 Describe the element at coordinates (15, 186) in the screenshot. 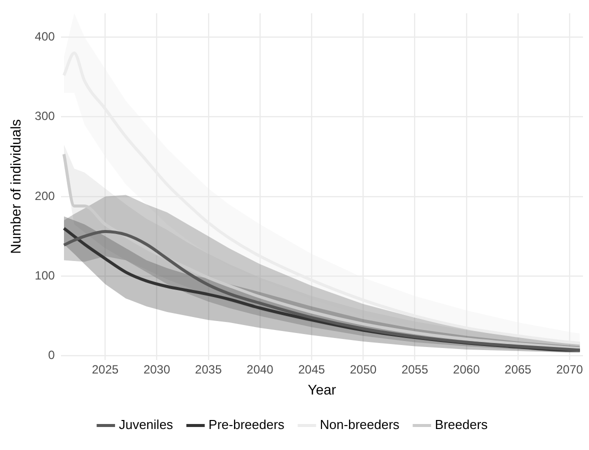

I see `y-axis-title: Number of individuals` at that location.